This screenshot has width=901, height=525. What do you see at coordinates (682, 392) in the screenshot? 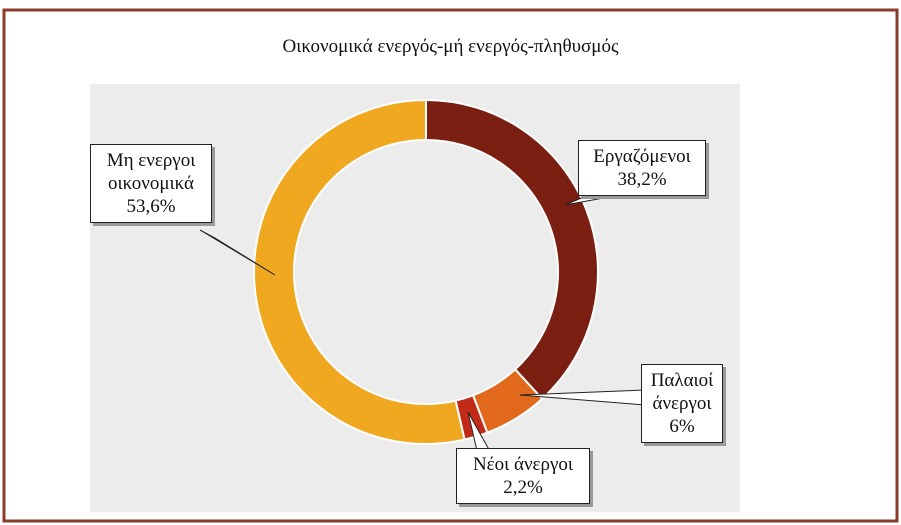
I see `category-label: Παλαιοί άνεργοι` at bounding box center [682, 392].